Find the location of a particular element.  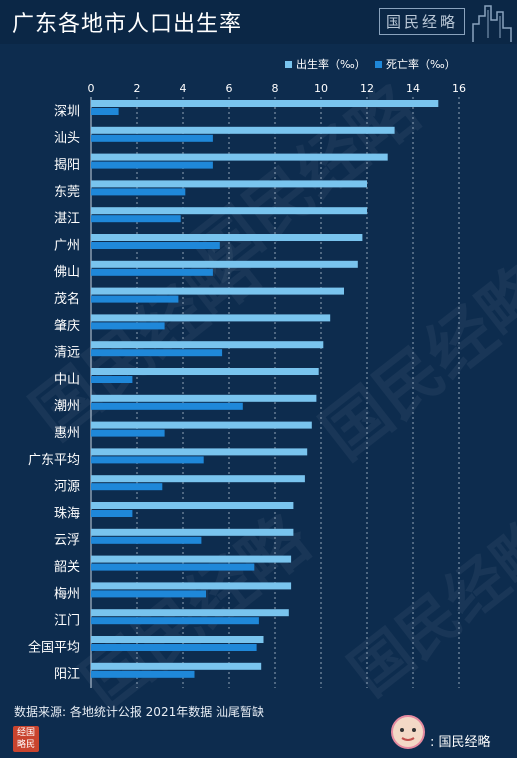

category-label: 潮州 is located at coordinates (67, 406).